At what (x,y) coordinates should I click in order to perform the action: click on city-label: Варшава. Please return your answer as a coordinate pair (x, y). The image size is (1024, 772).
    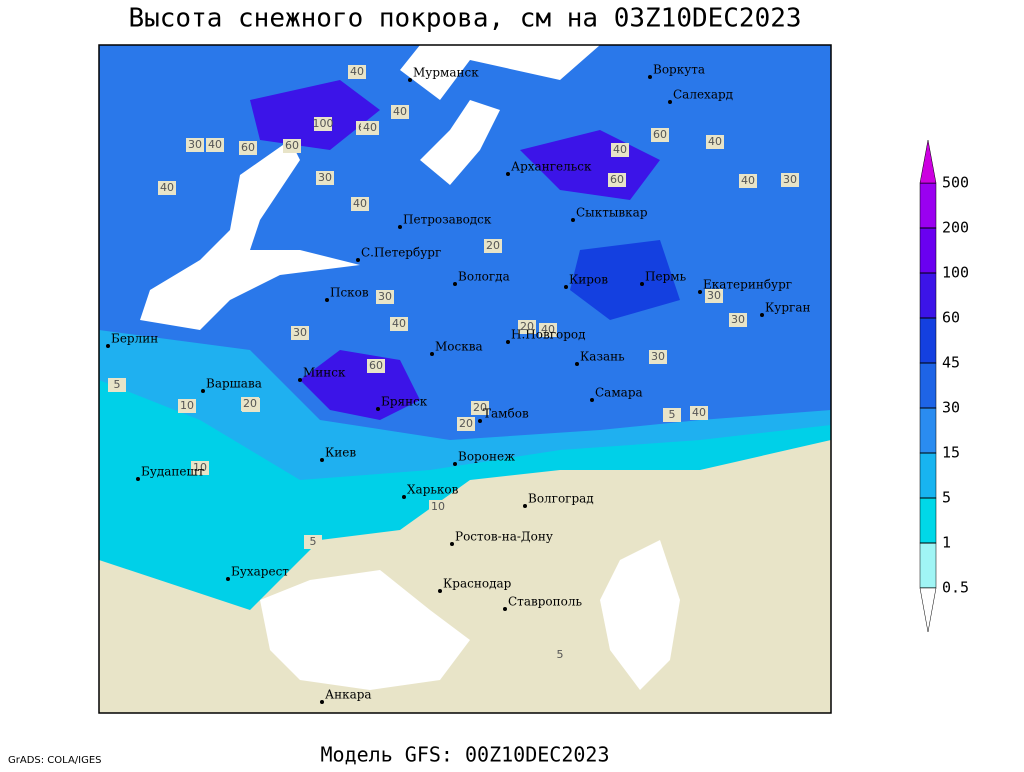
    Looking at the image, I should click on (234, 384).